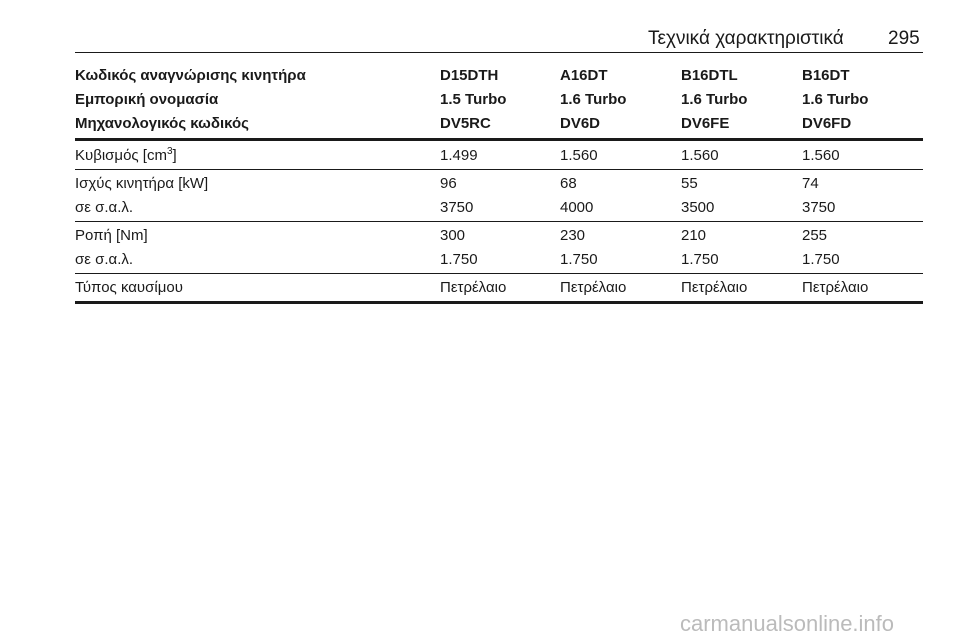 Image resolution: width=960 pixels, height=642 pixels. Describe the element at coordinates (826, 75) in the screenshot. I see `head-cell: B16DT` at that location.